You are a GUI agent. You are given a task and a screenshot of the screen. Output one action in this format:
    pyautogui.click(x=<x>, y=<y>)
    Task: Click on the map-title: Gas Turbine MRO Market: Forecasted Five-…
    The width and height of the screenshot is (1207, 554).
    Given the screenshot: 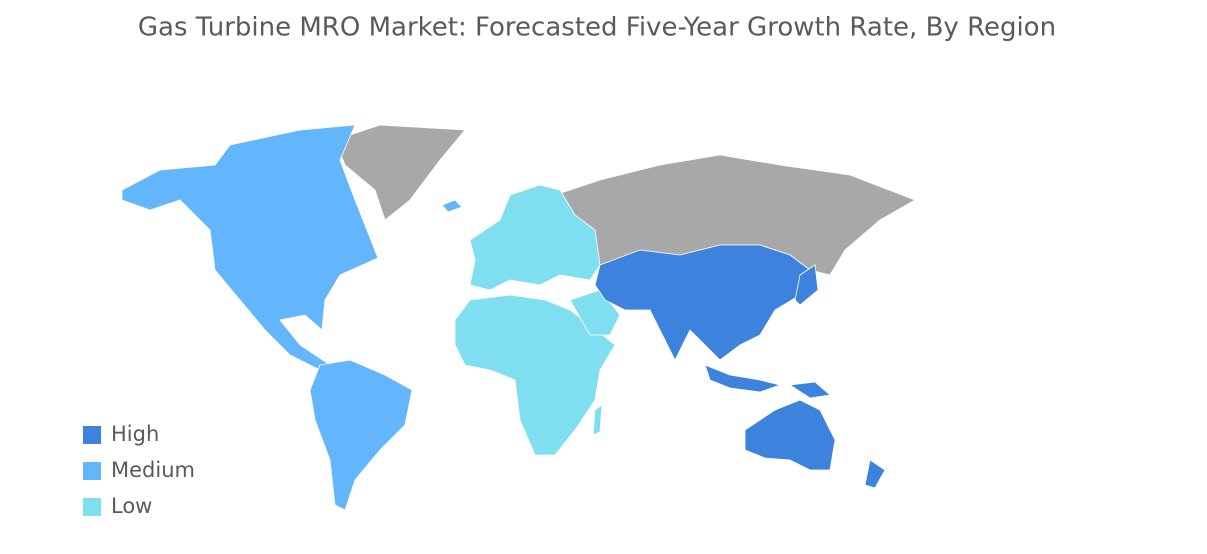 What is the action you would take?
    pyautogui.click(x=597, y=28)
    